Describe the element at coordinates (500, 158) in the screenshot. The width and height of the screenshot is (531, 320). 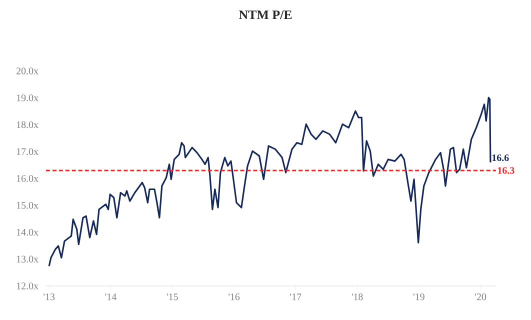
I see `annotation: 16.6` at that location.